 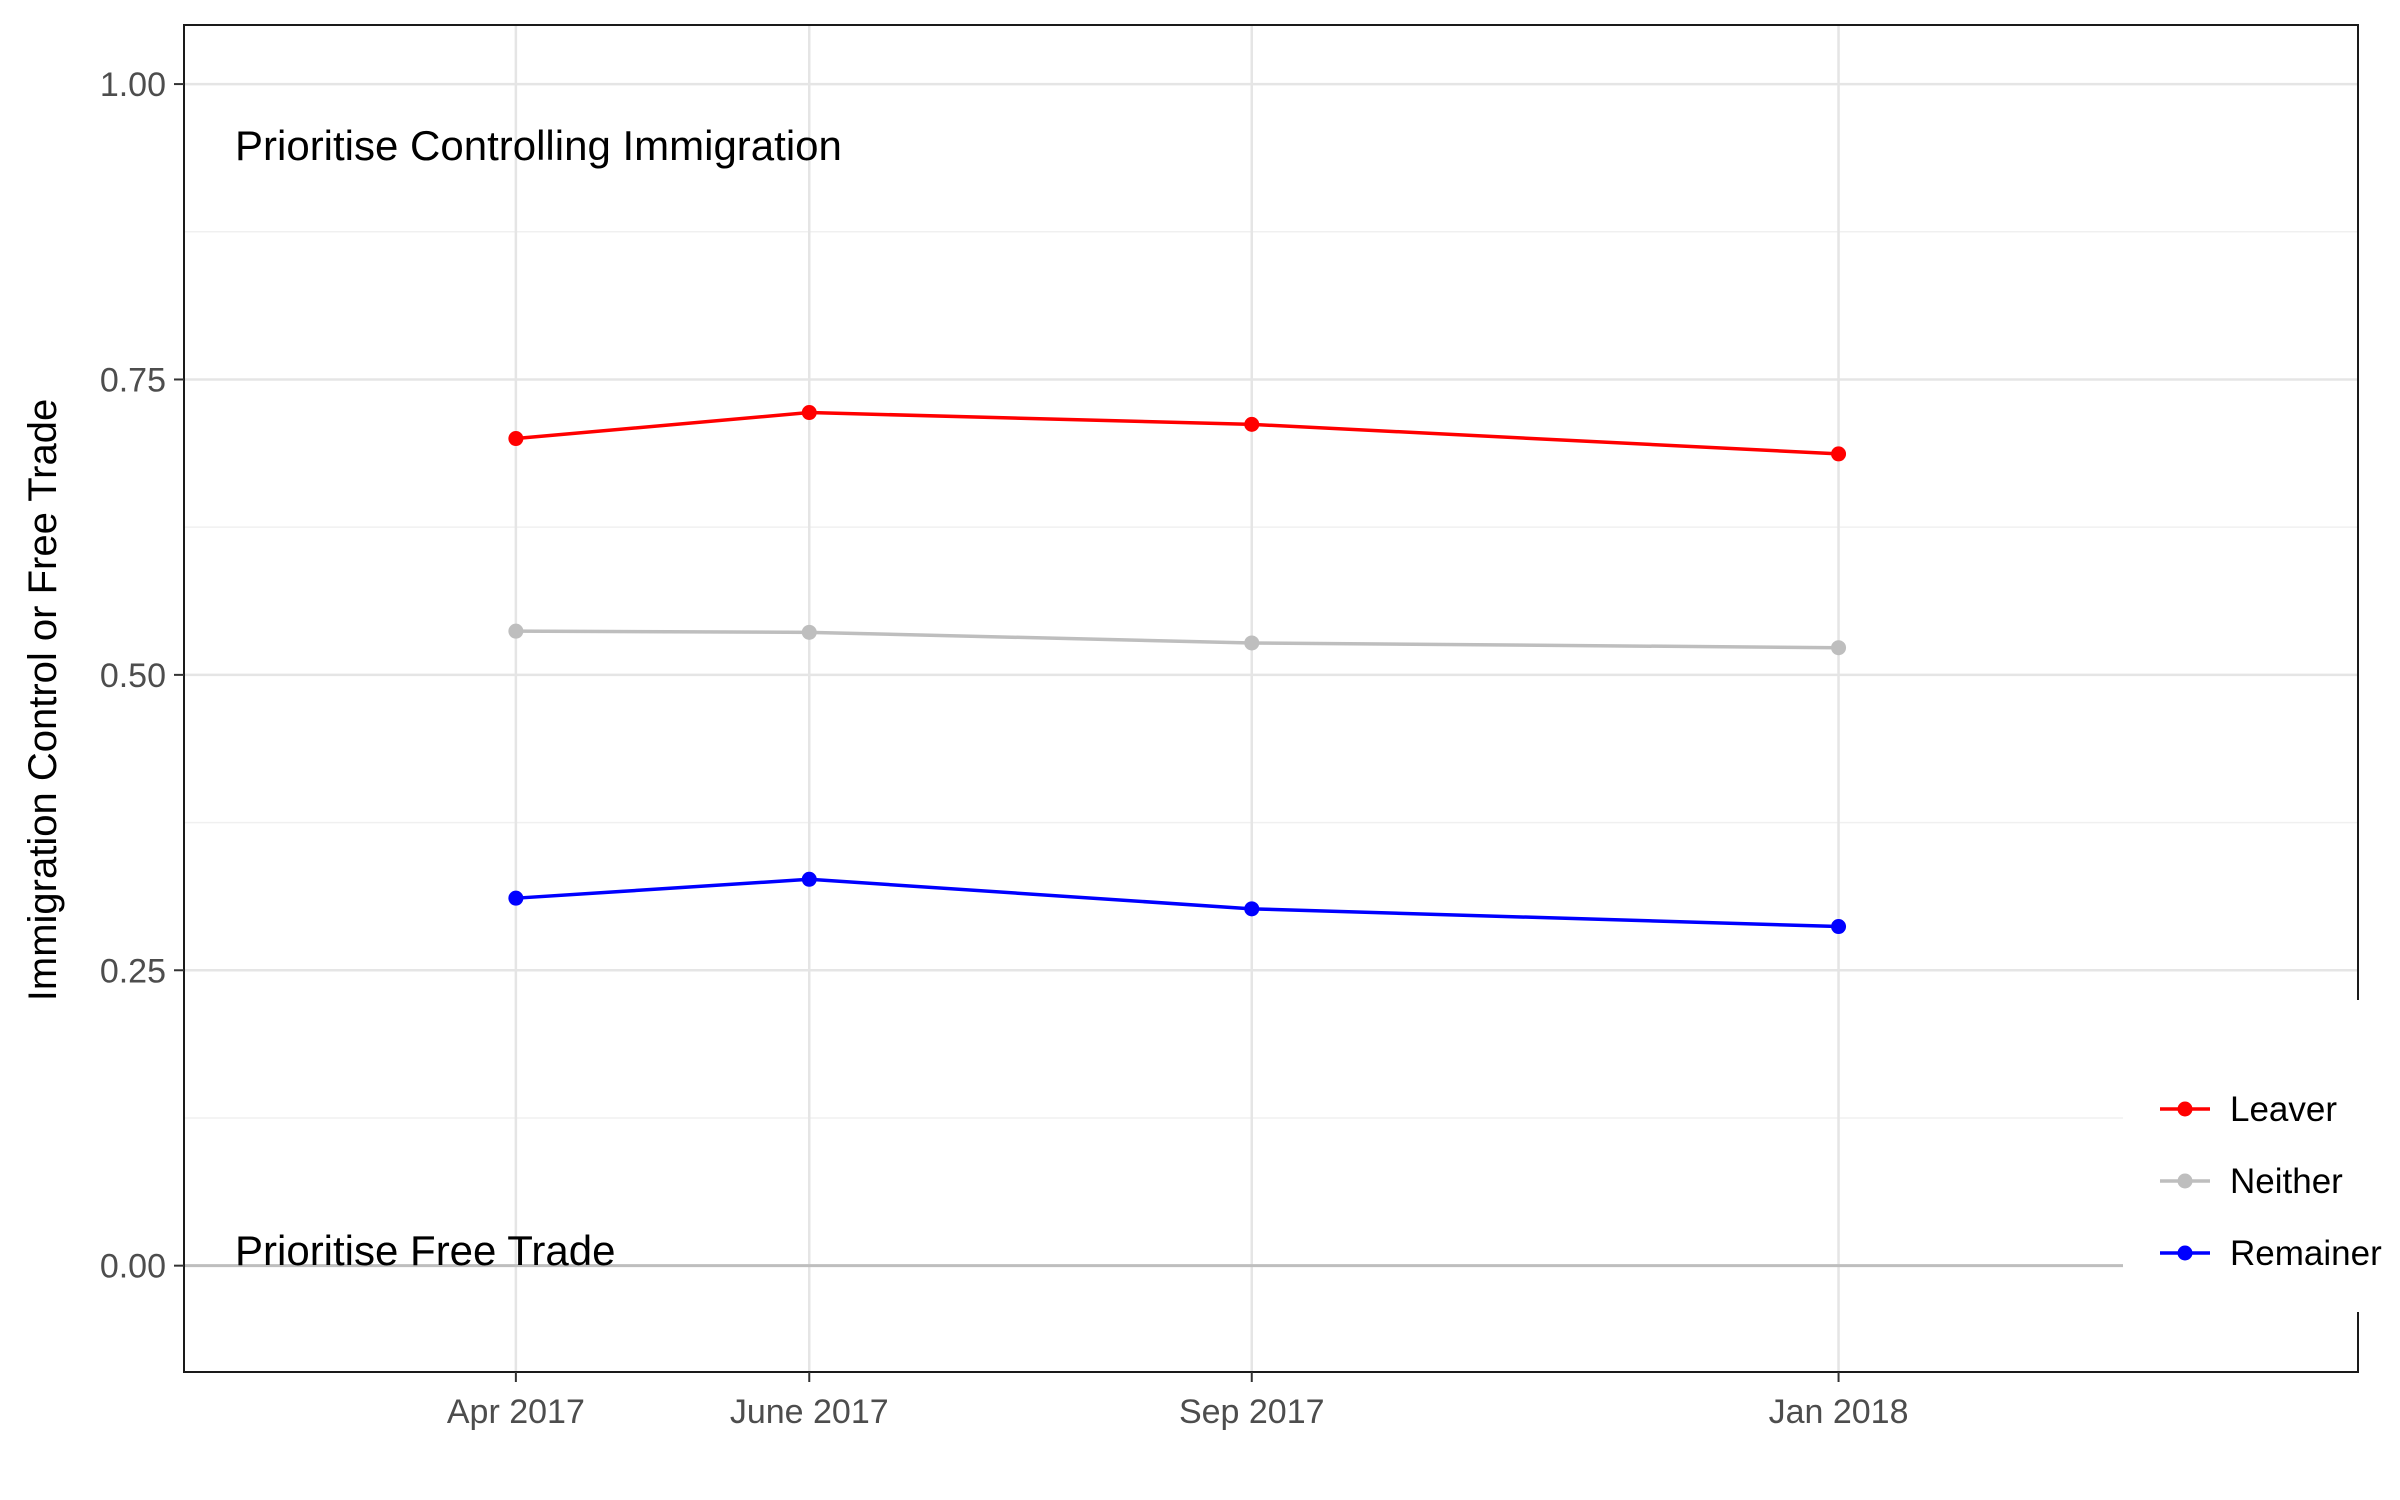 What do you see at coordinates (1839, 1412) in the screenshot?
I see `x-tick-label: Jan 2018` at bounding box center [1839, 1412].